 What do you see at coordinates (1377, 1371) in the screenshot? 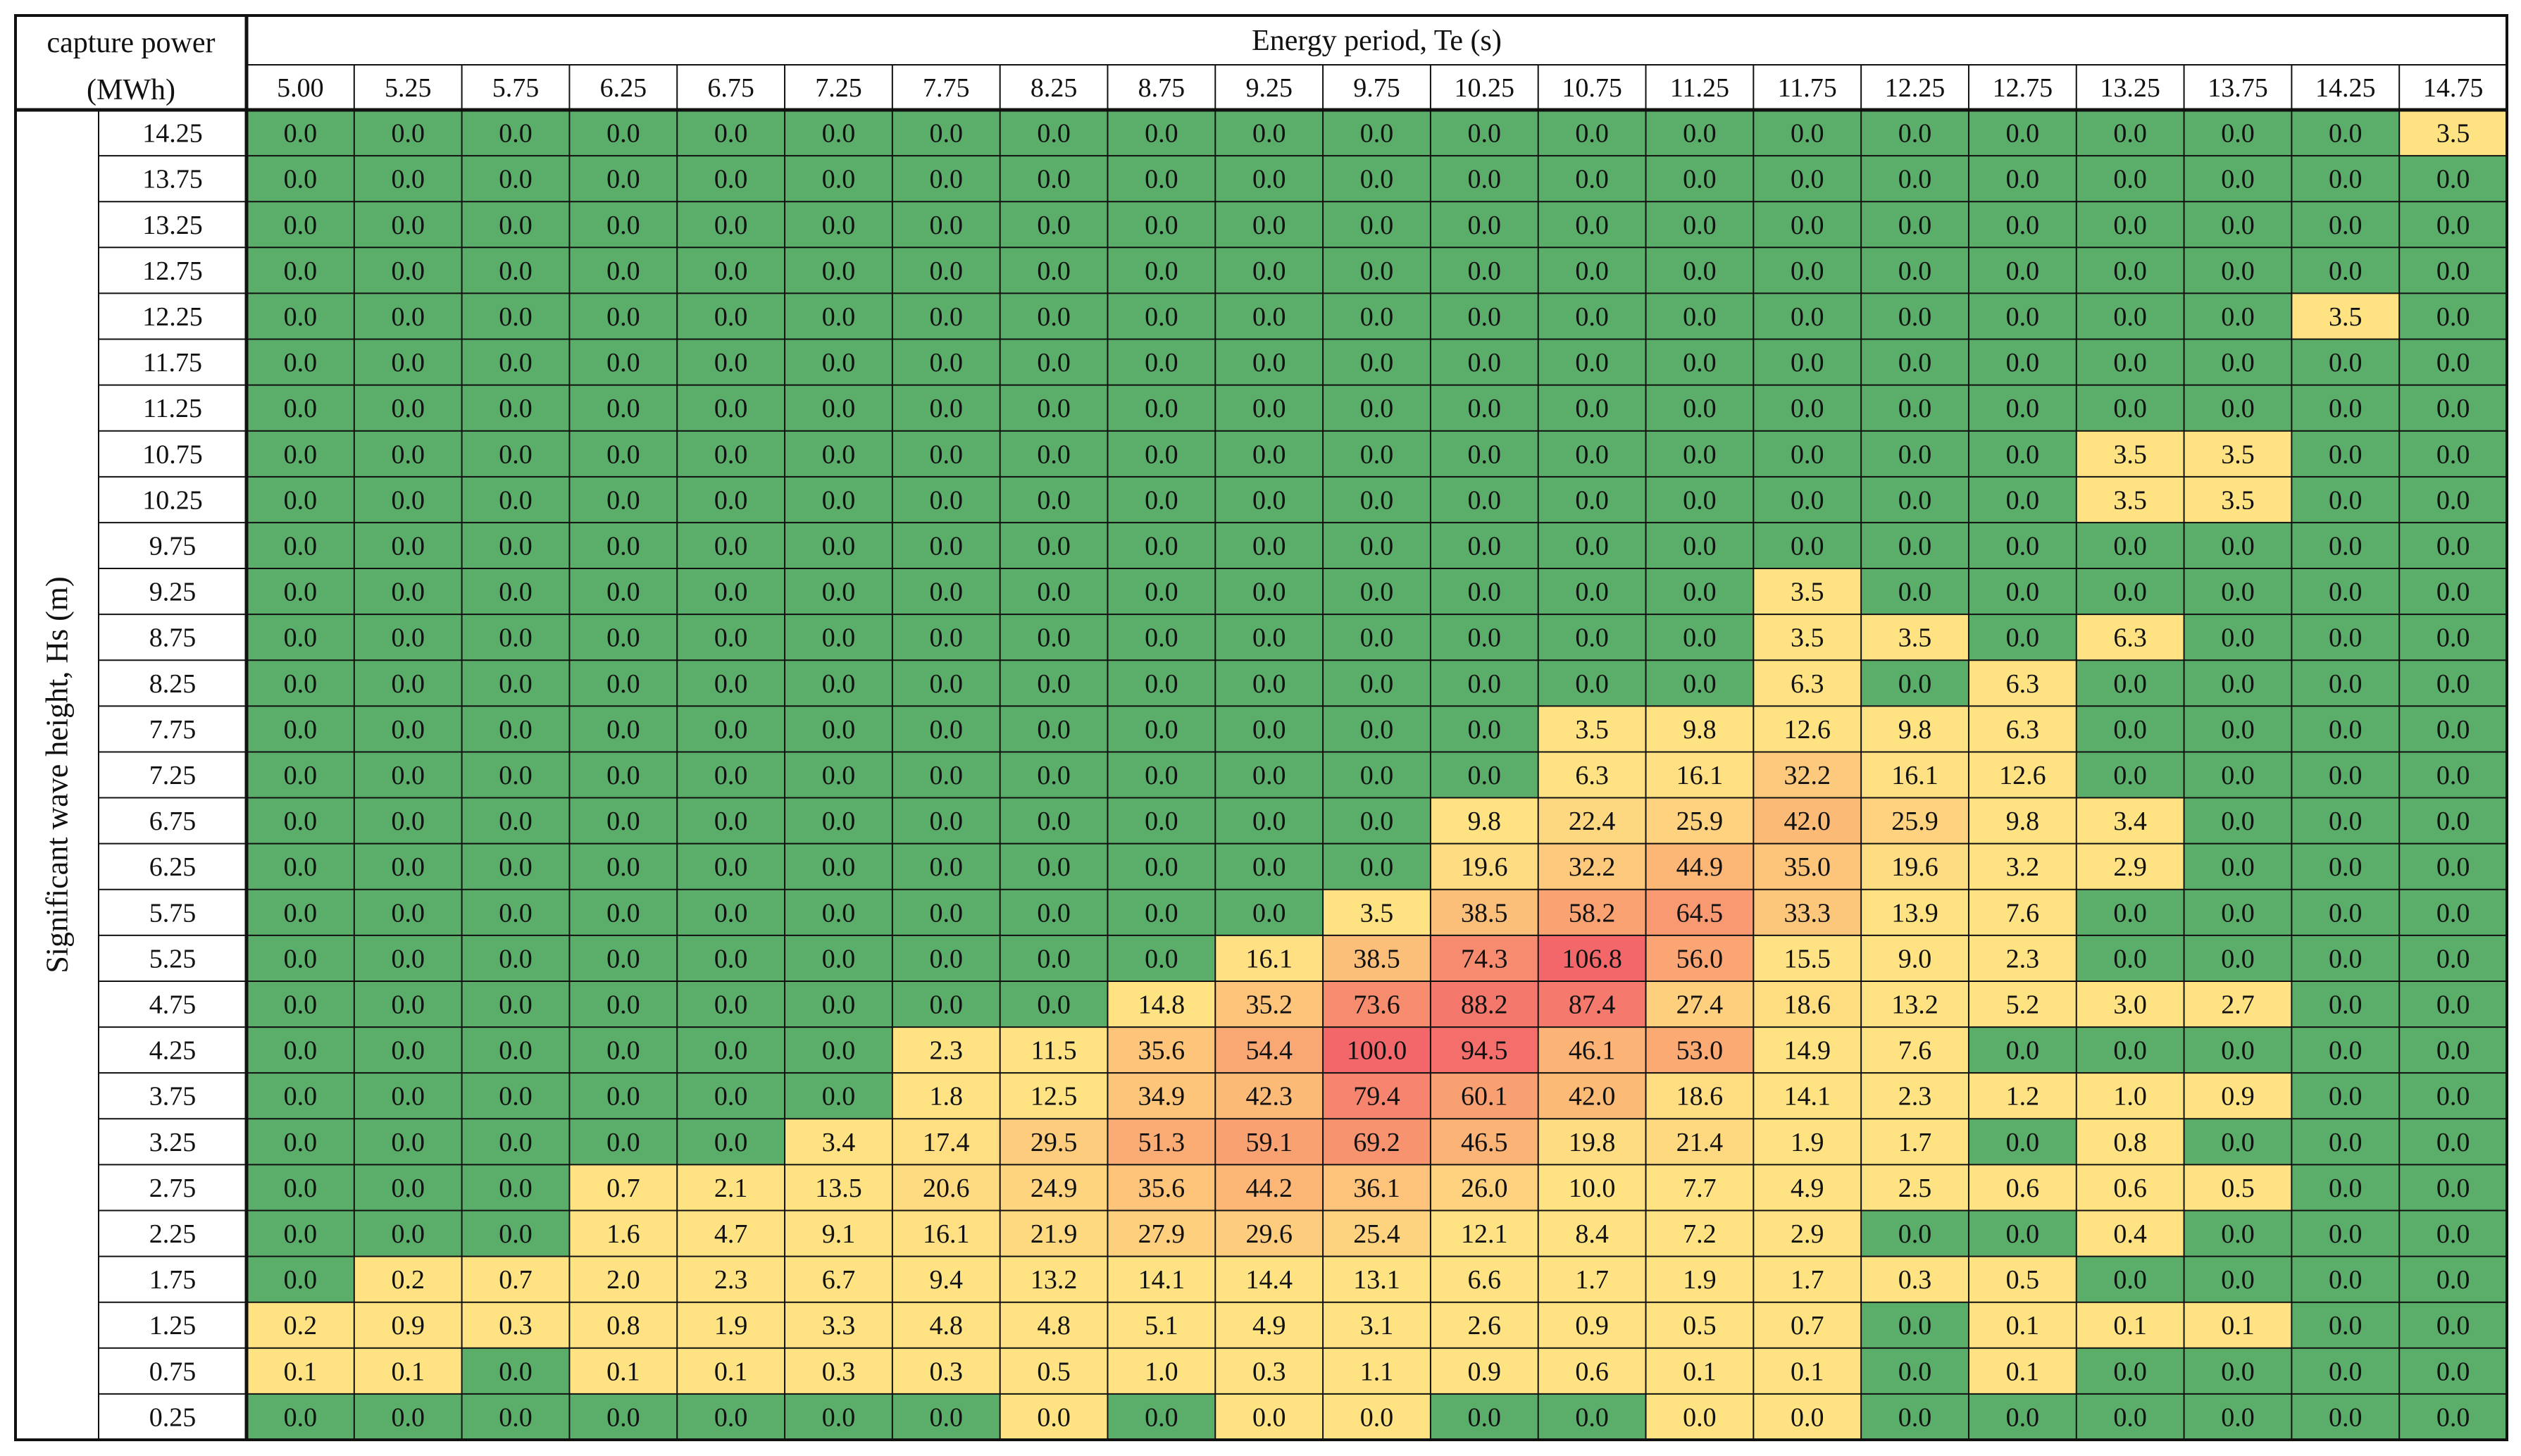
I see `data-label: 1.1` at bounding box center [1377, 1371].